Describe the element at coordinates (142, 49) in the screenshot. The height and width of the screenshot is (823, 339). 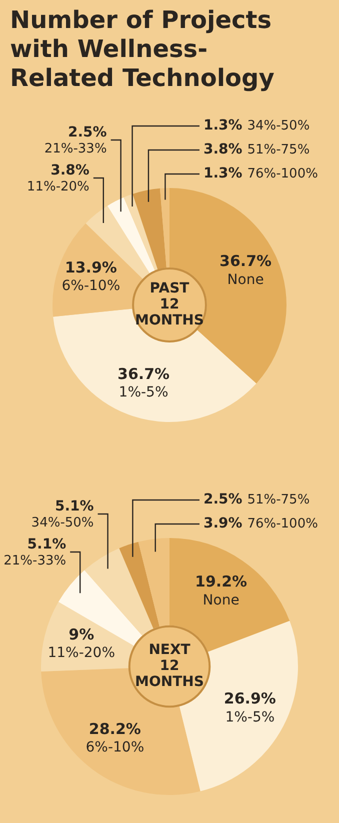
I see `chart-title: Number of Projects with Wellness-Related Technology` at that location.